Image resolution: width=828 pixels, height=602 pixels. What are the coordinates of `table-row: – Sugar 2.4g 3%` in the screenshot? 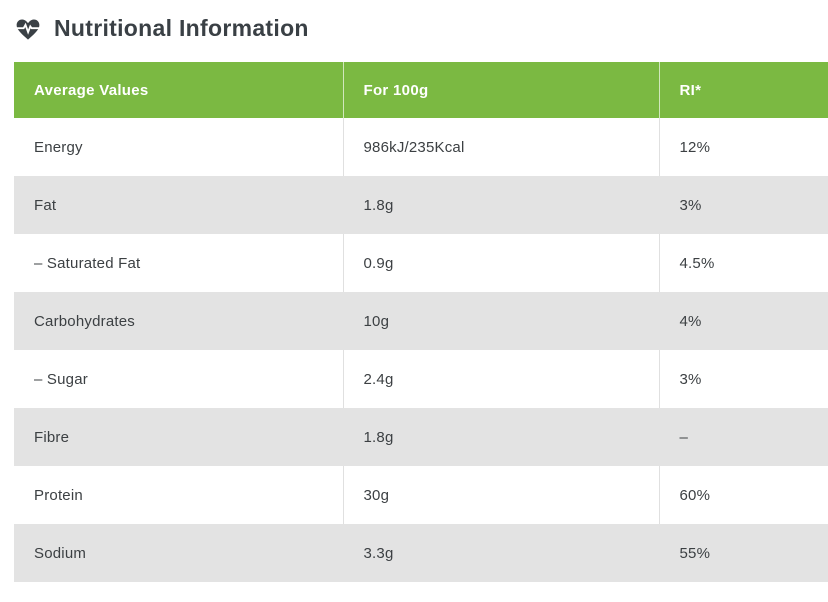 It's located at (421, 379).